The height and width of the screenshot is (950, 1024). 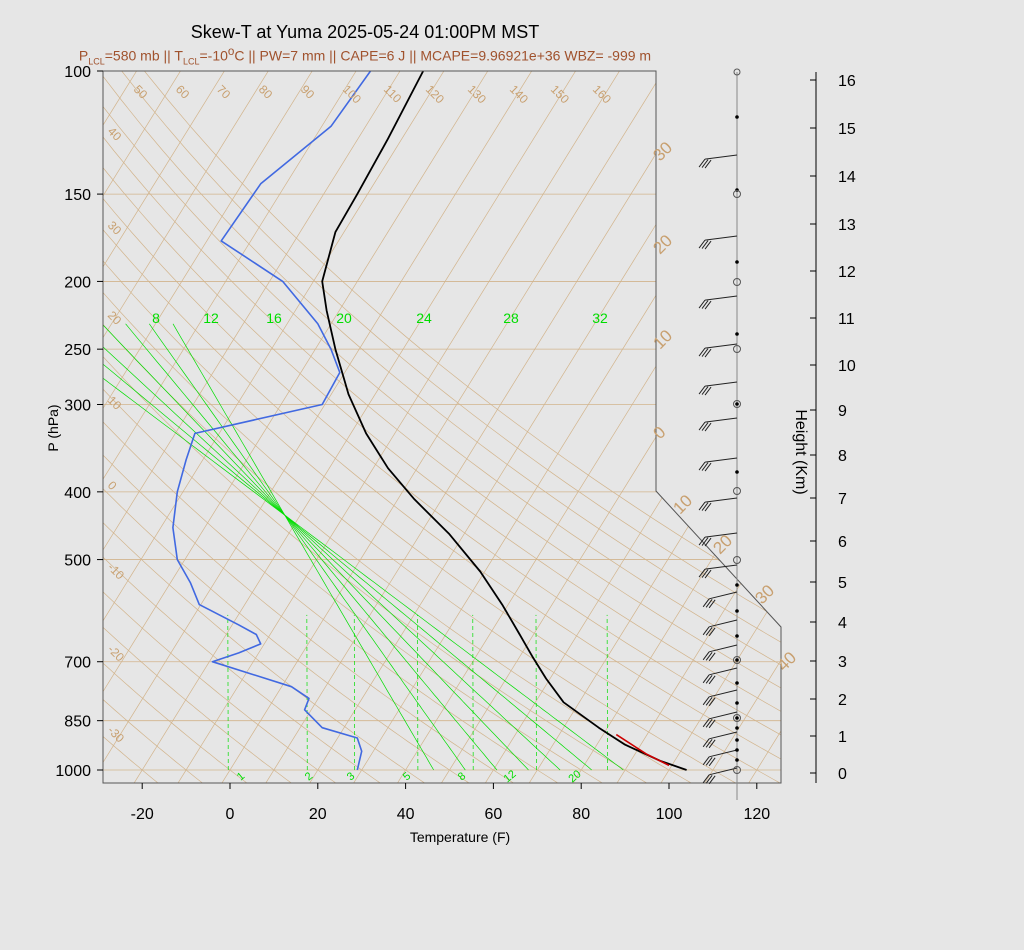 I want to click on height-tick-label: 13, so click(x=847, y=225).